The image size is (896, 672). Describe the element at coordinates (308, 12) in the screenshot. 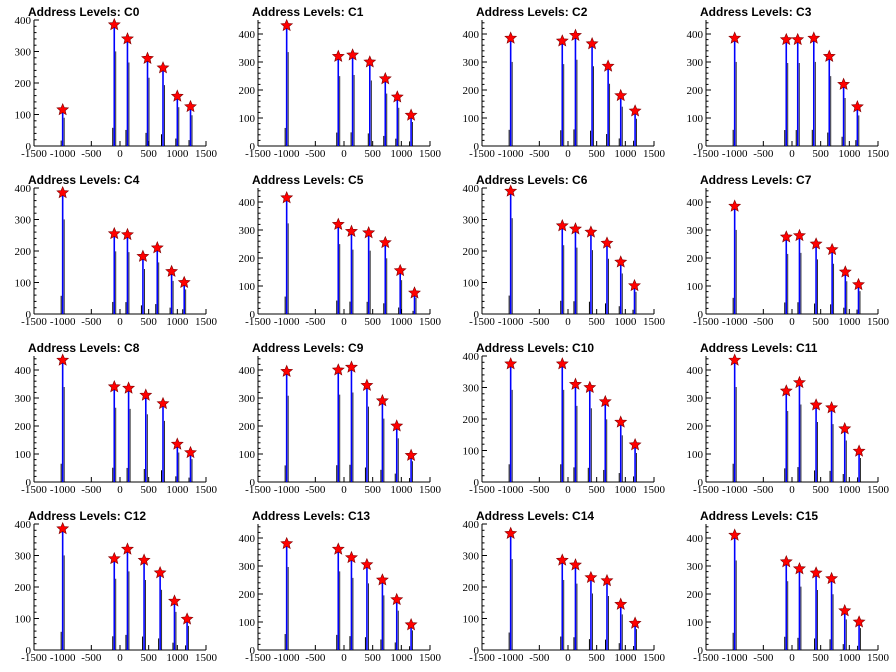

I see `panel-title: Address Levels: C1` at that location.